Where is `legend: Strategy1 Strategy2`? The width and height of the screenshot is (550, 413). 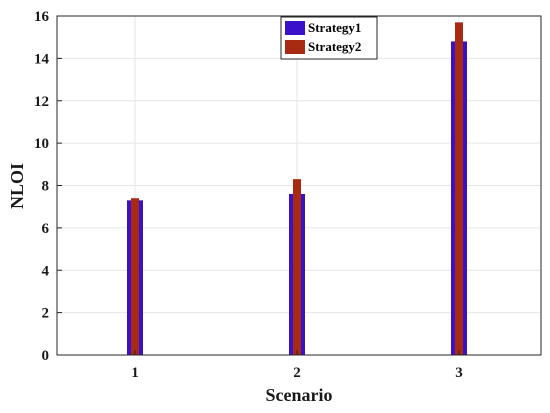 legend: Strategy1 Strategy2 is located at coordinates (329, 38).